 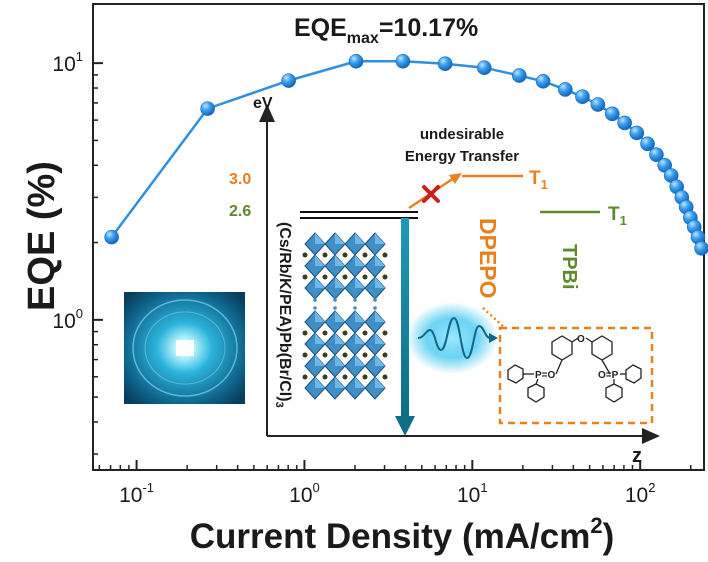 I want to click on y-tick-label: 10¹, so click(x=67, y=62).